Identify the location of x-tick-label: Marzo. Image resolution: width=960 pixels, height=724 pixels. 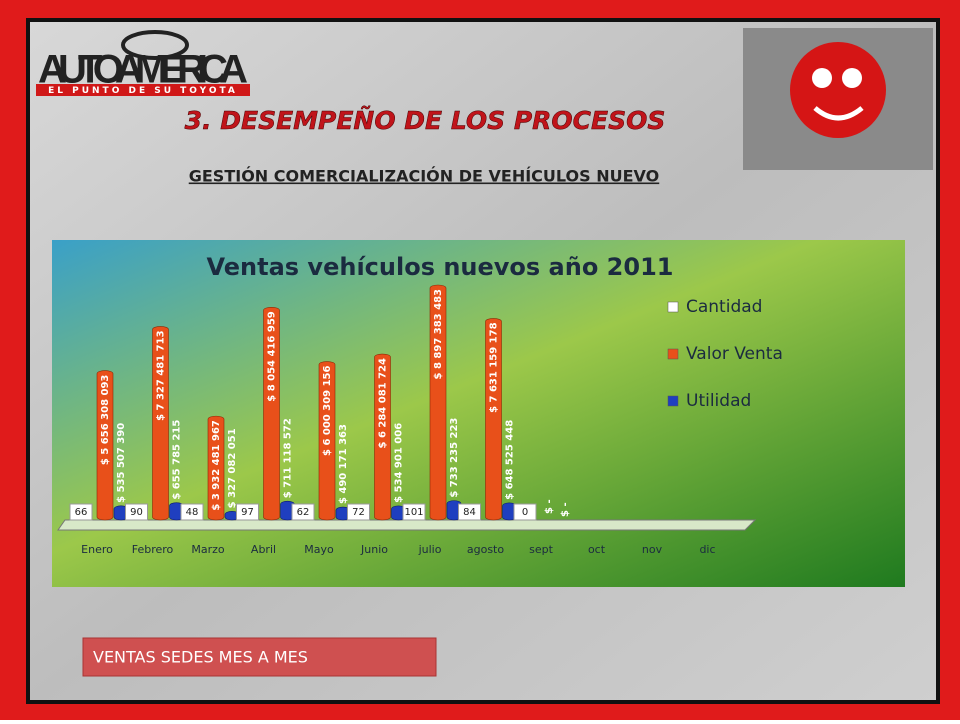
(208, 549).